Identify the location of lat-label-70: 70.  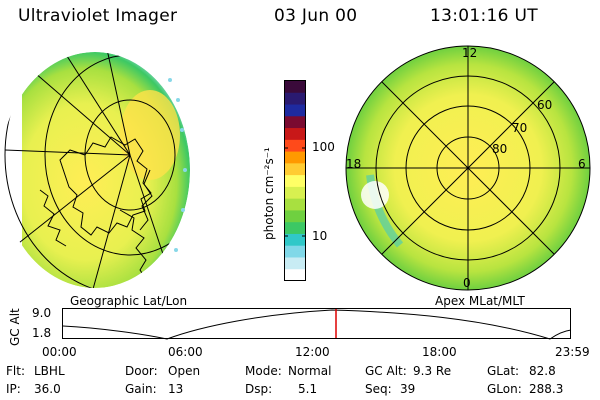
(520, 128).